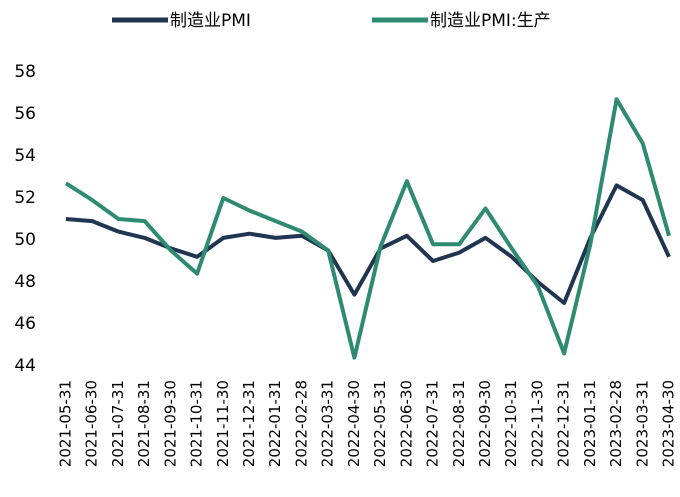 The height and width of the screenshot is (497, 680). What do you see at coordinates (25, 282) in the screenshot?
I see `y-tick-label: 48` at bounding box center [25, 282].